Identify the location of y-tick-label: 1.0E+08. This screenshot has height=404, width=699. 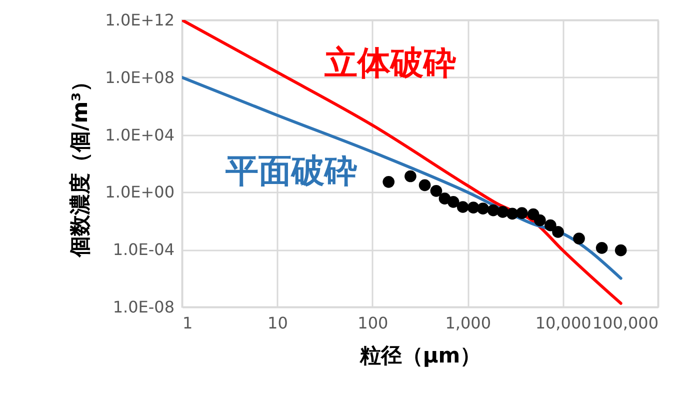
(139, 77).